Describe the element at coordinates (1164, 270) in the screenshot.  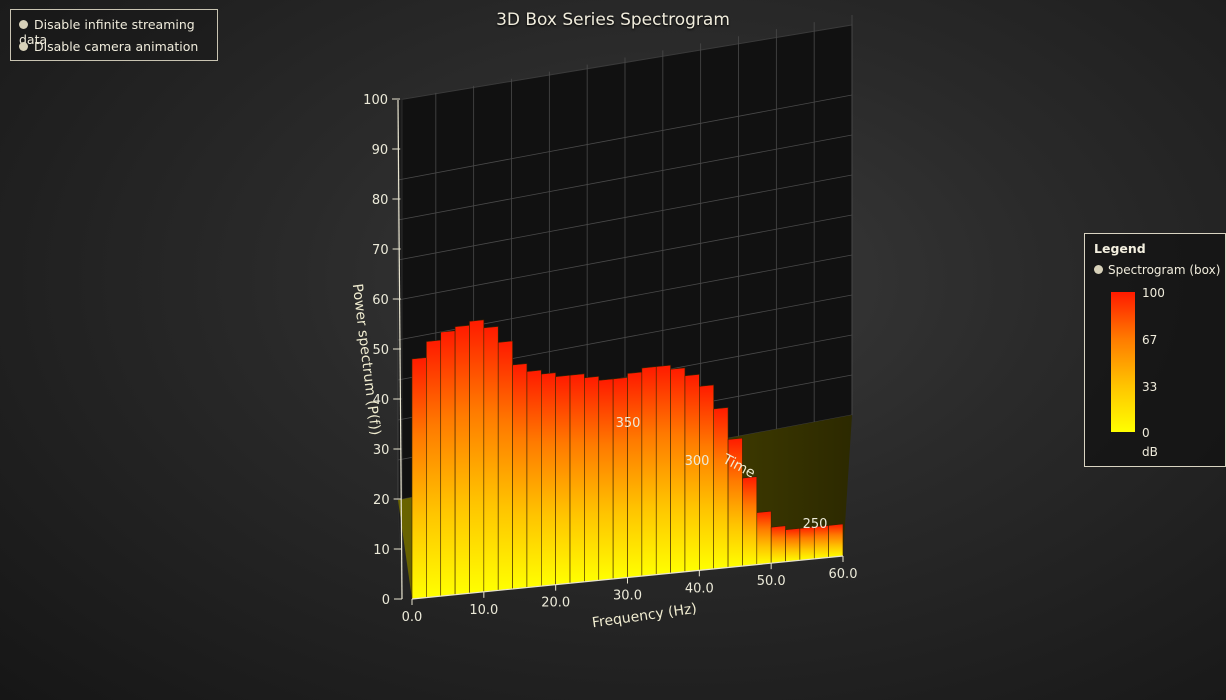
I see `legend-entry-label: Spectrogram (box)` at that location.